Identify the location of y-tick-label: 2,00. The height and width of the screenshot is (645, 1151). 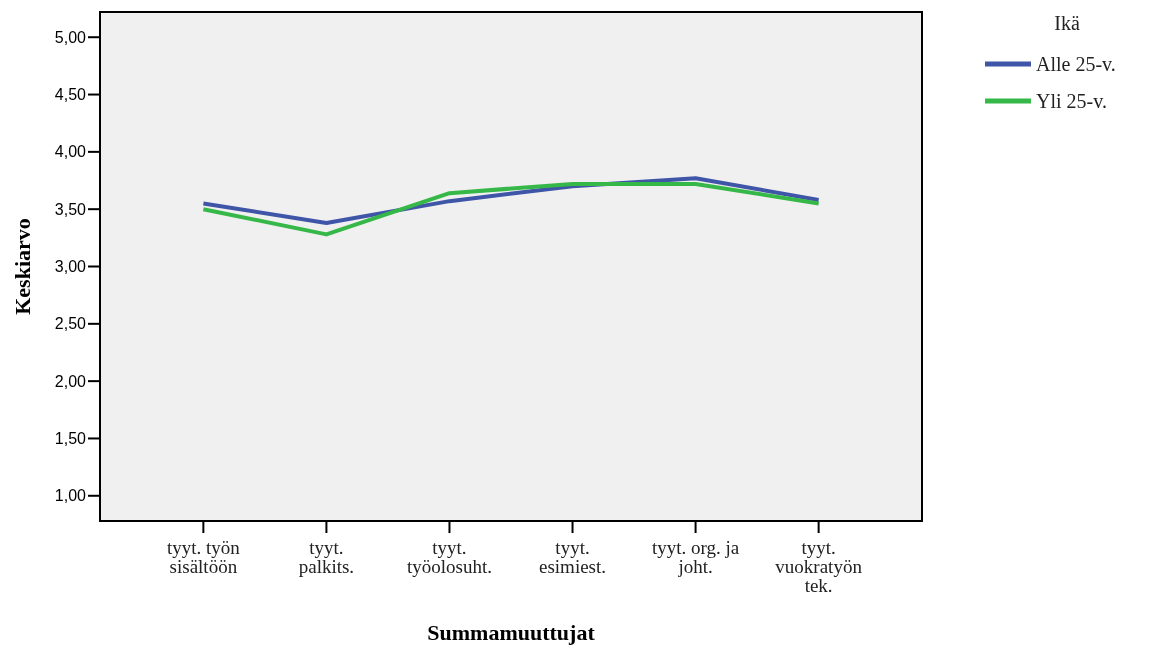
(70, 381).